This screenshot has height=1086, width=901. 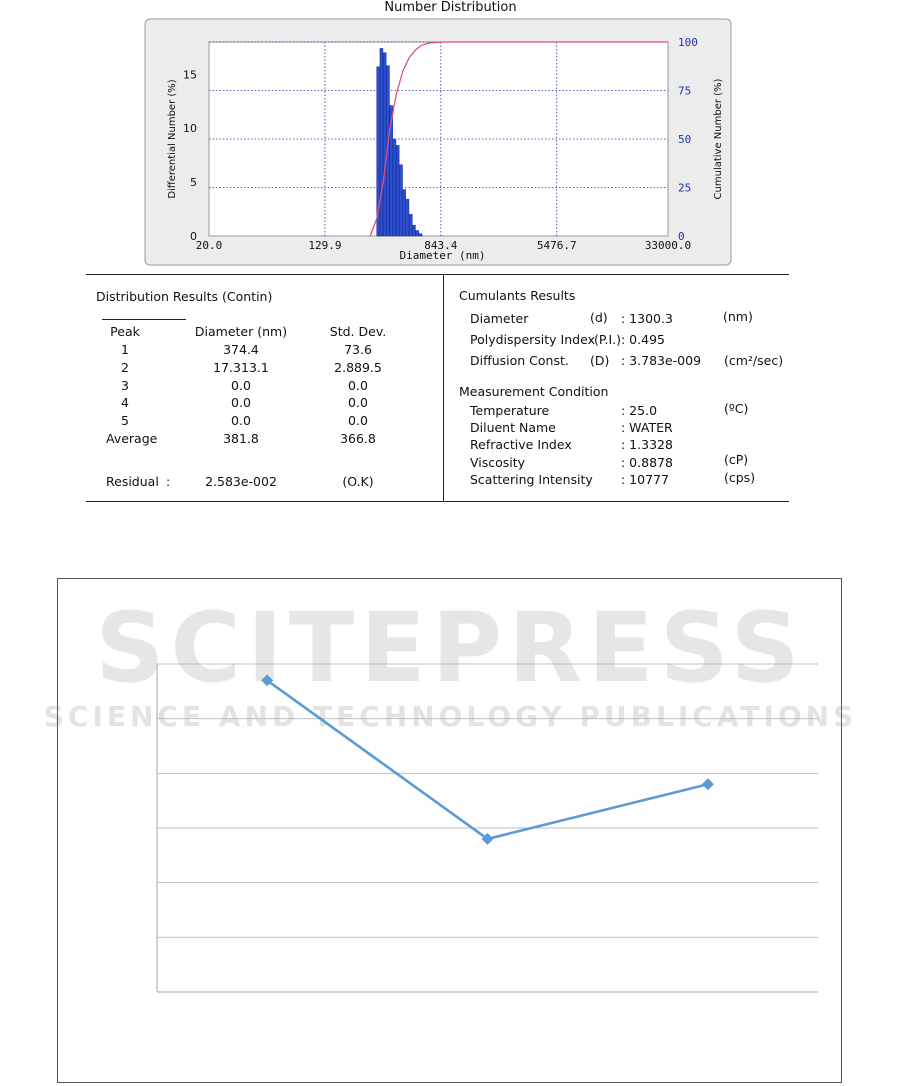 What do you see at coordinates (190, 74) in the screenshot?
I see `y-tick-label: 15` at bounding box center [190, 74].